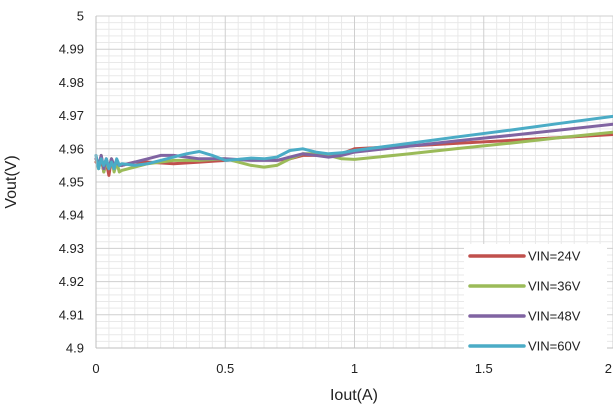 This screenshot has height=414, width=613. Describe the element at coordinates (71, 148) in the screenshot. I see `y-tick-label: 4.96` at that location.